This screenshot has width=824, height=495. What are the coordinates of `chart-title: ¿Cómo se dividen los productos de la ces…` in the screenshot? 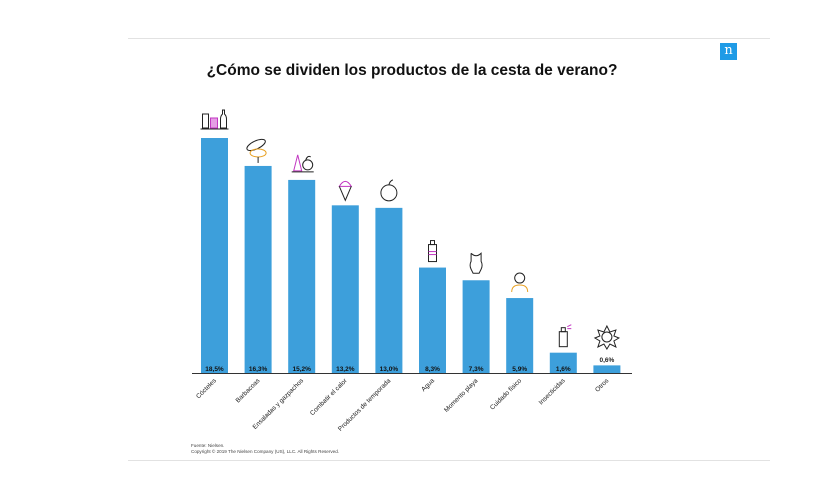 It's located at (412, 70).